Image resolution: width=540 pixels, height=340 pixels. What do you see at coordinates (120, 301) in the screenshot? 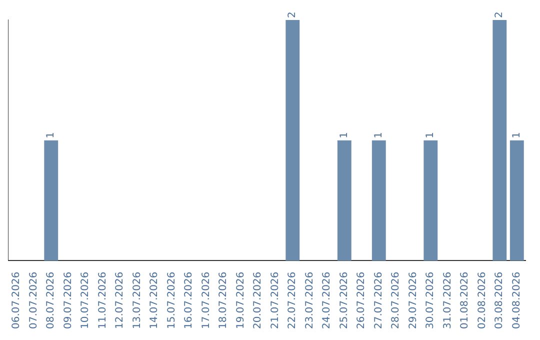
I see `x-tick-label: 12.07.2026` at bounding box center [120, 301].